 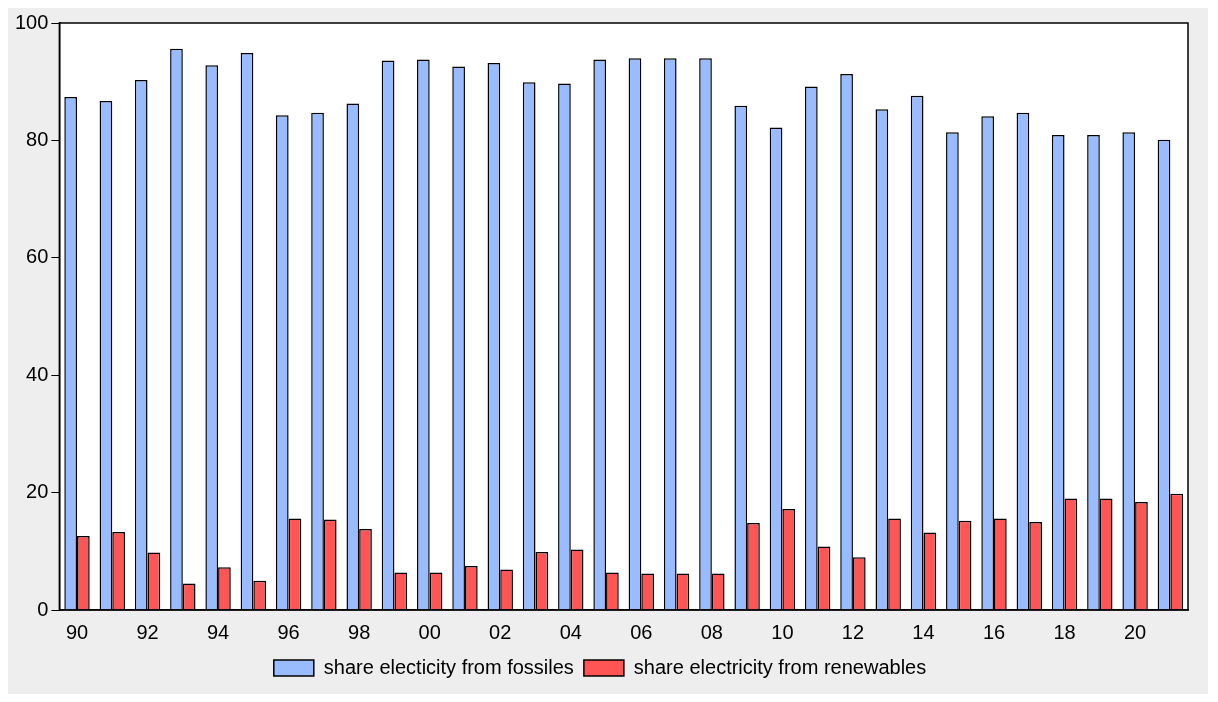 What do you see at coordinates (37, 138) in the screenshot?
I see `y-tick-label: 80` at bounding box center [37, 138].